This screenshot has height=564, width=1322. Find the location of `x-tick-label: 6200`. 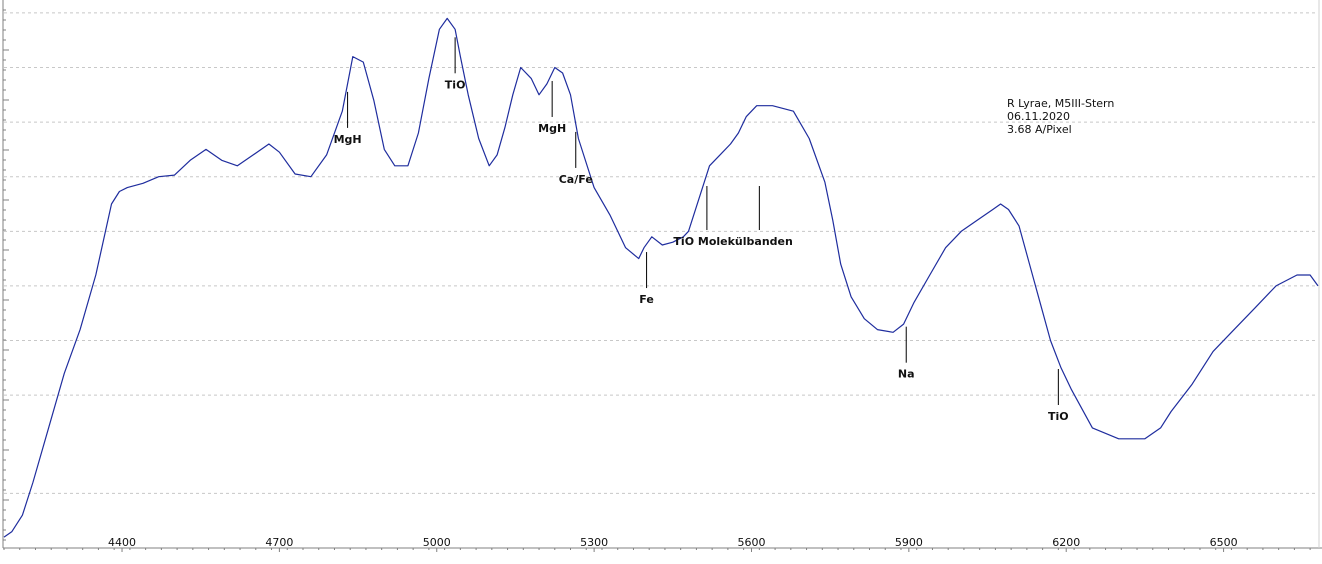

x-tick-label: 6200 is located at coordinates (1066, 542).